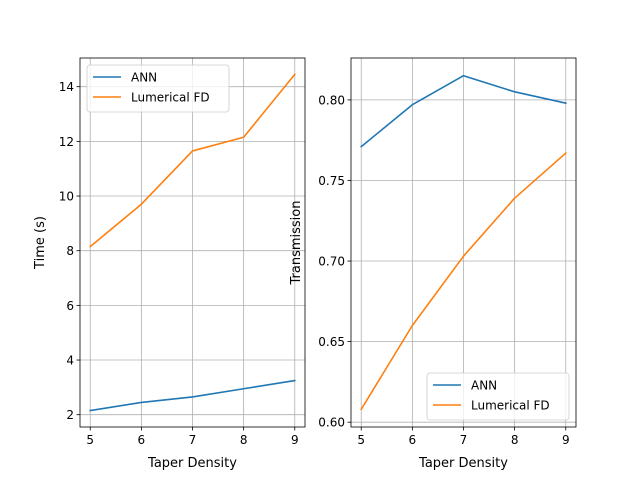 This screenshot has height=480, width=640. What do you see at coordinates (192, 463) in the screenshot?
I see `time-chart-x-axis-label: Taper Density` at bounding box center [192, 463].